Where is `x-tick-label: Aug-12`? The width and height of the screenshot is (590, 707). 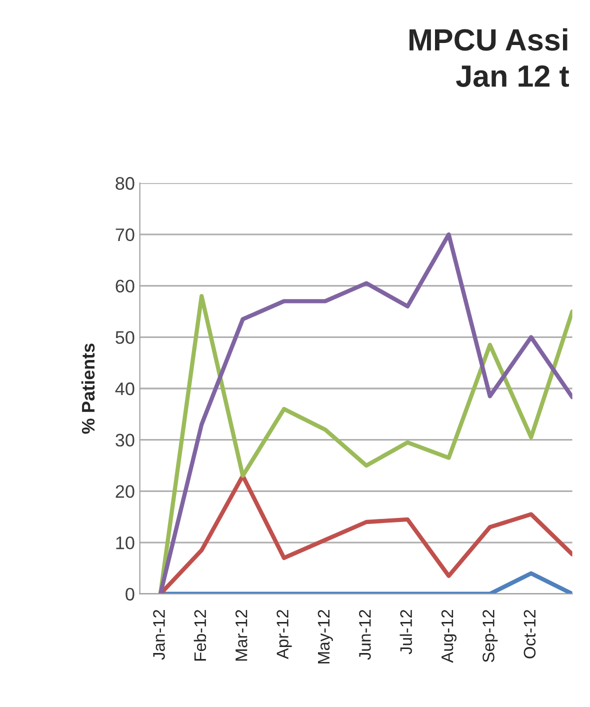 x-tick-label: Aug-12 is located at coordinates (449, 636).